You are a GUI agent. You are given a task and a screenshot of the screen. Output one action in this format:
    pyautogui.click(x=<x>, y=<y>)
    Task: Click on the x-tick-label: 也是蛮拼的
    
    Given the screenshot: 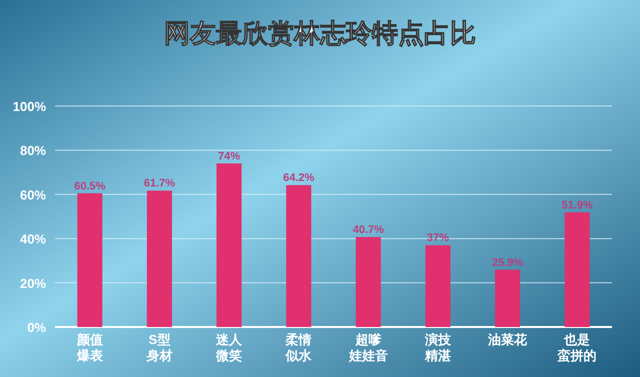 What is the action you would take?
    pyautogui.click(x=576, y=347)
    